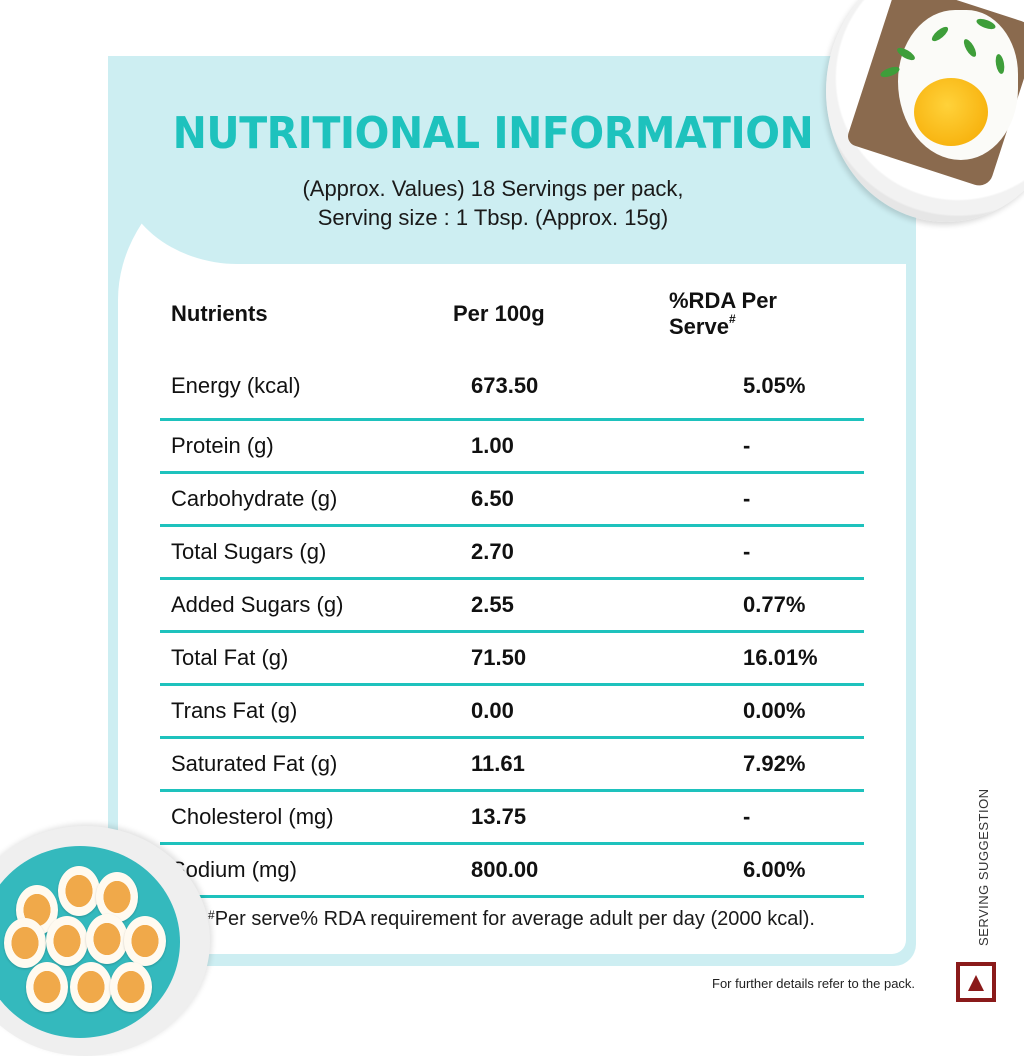  Describe the element at coordinates (512, 500) in the screenshot. I see `table-row: Carbohydrate (g) 6.50 -` at that location.